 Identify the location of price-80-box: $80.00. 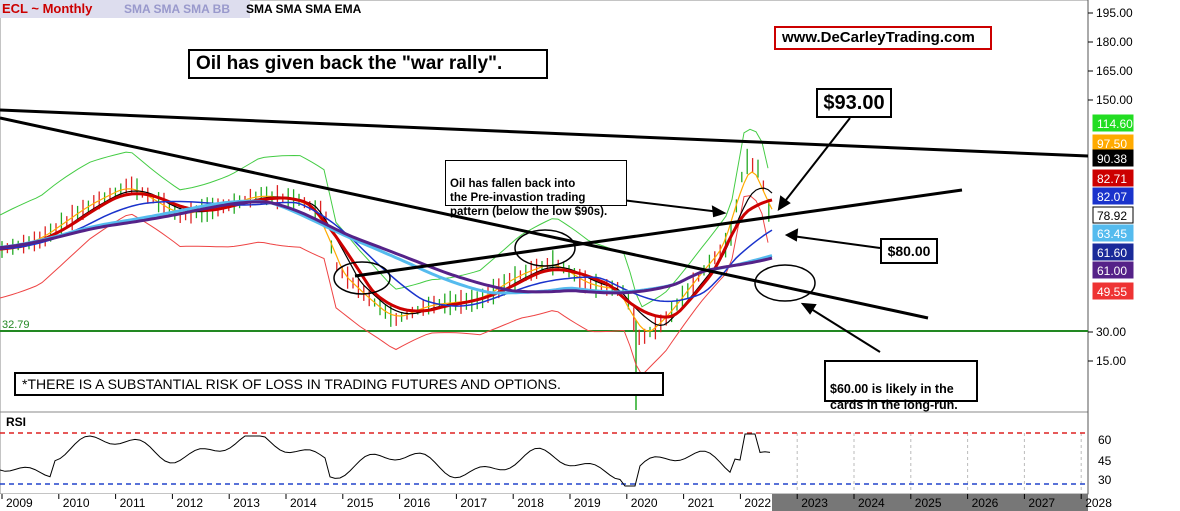
(909, 251).